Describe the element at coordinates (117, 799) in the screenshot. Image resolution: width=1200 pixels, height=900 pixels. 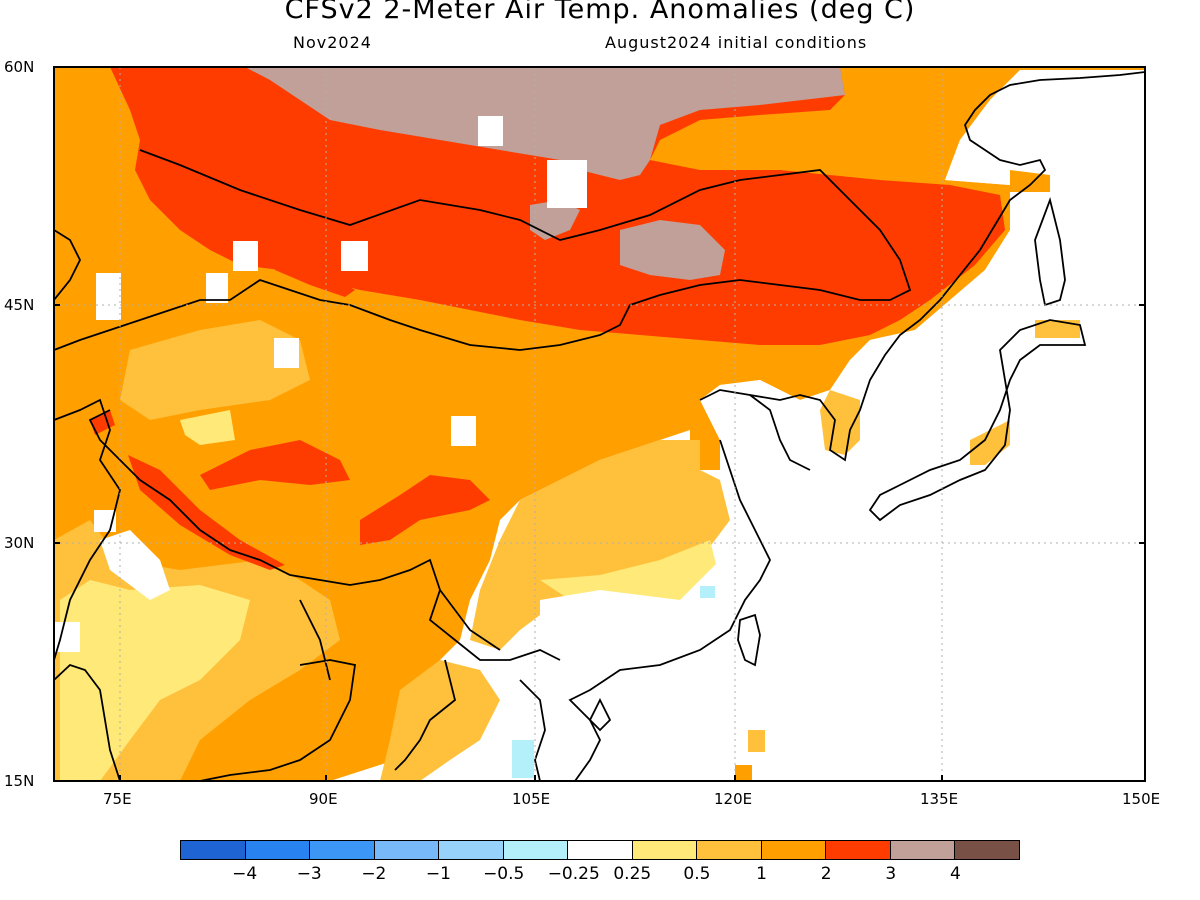
I see `lon-label-75e: 75E` at that location.